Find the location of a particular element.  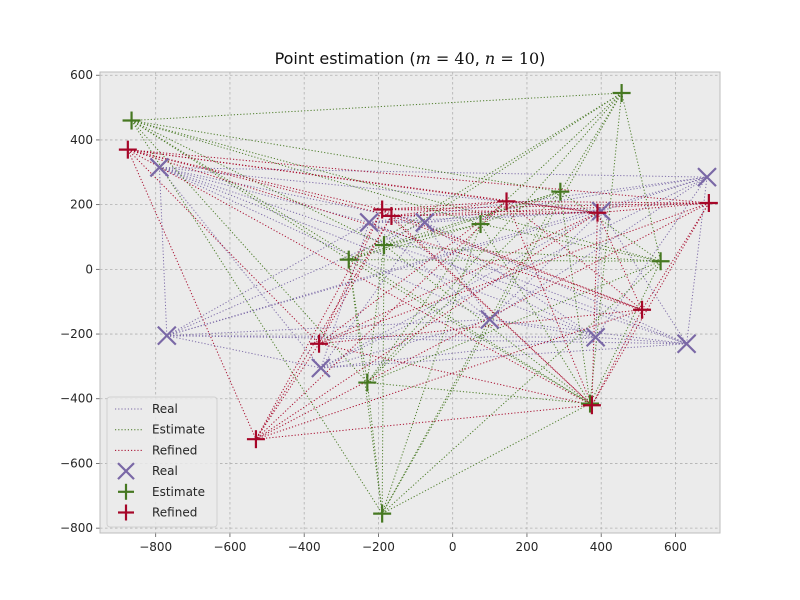

legend-label-estimate: Estimate is located at coordinates (178, 492).